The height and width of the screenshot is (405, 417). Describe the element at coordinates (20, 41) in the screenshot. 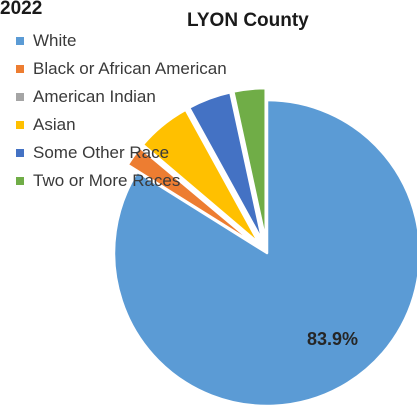

I see `legend-swatch-white` at that location.